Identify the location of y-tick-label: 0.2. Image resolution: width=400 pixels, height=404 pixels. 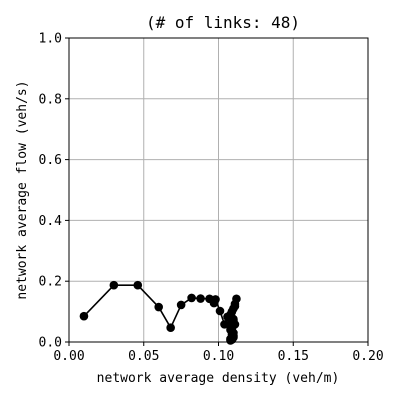
(50, 282).